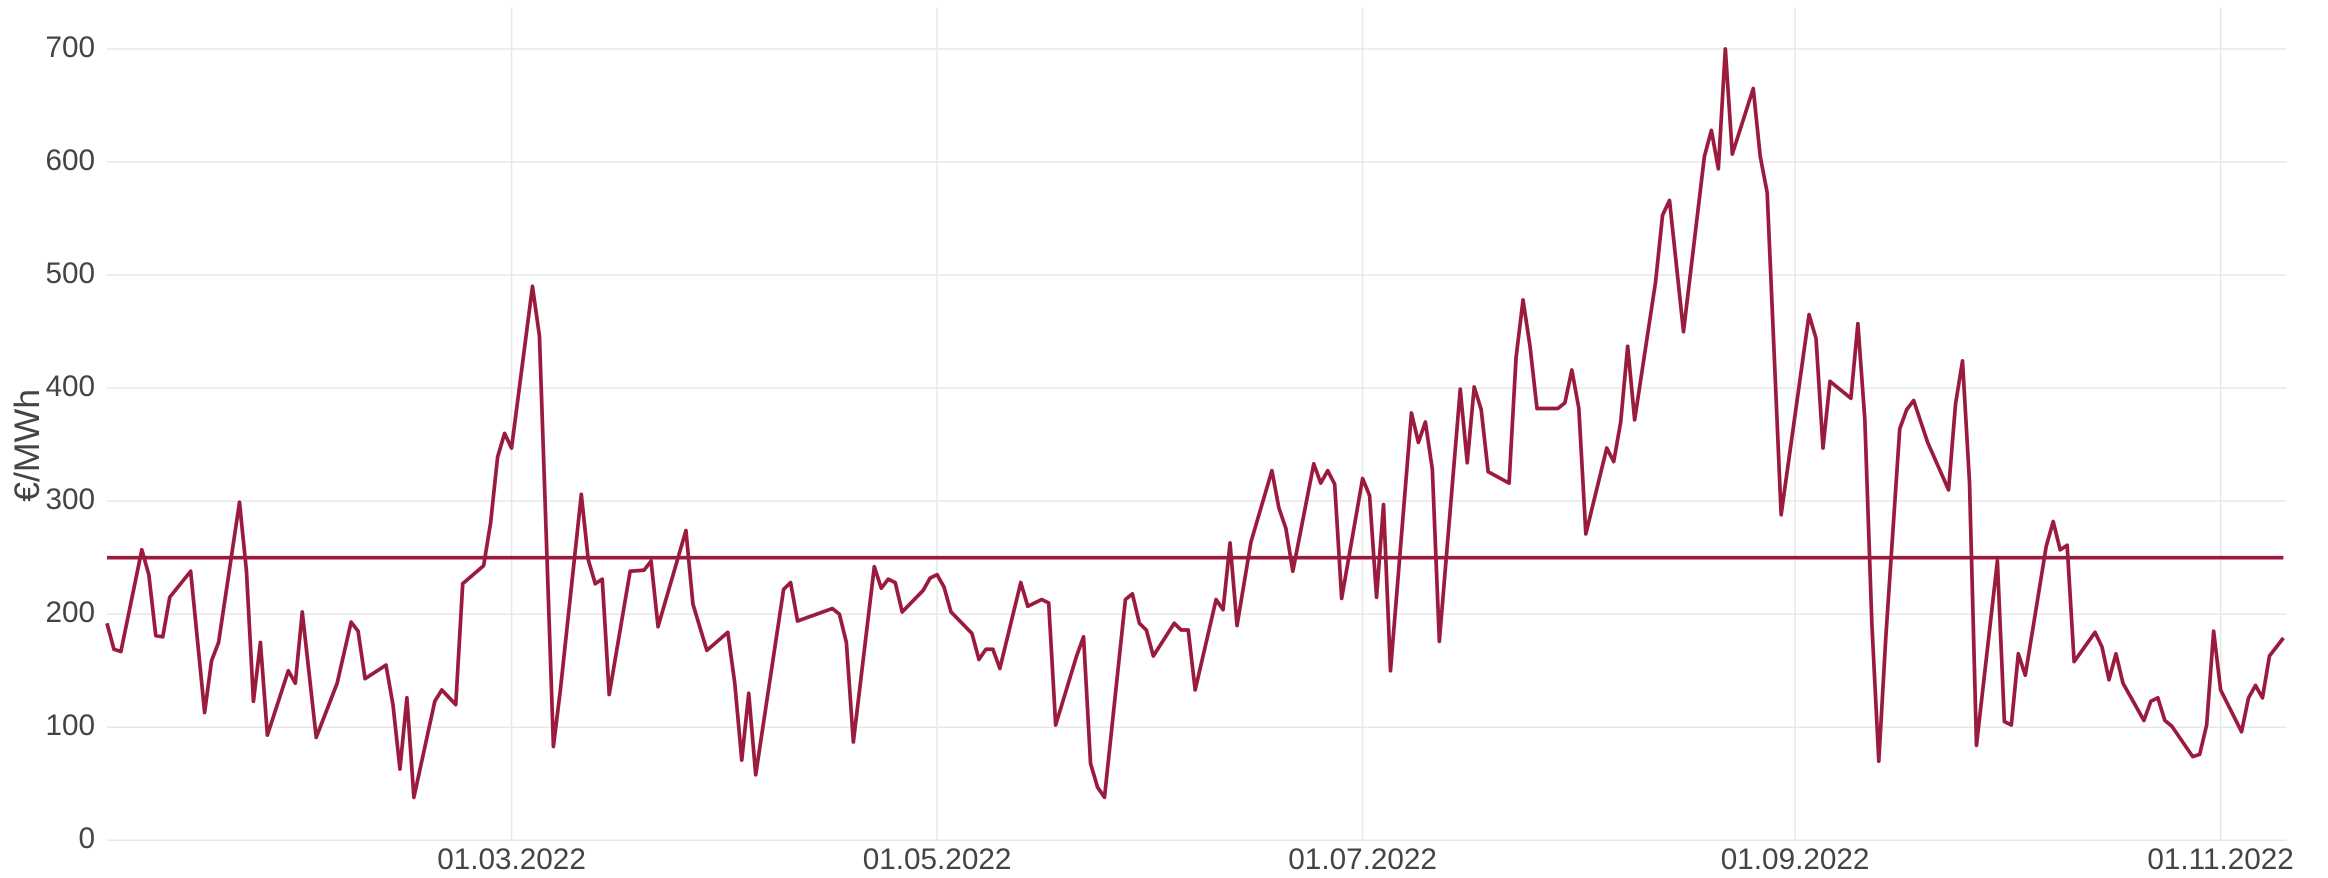 The width and height of the screenshot is (2328, 878). What do you see at coordinates (87, 838) in the screenshot?
I see `y-tick-label: 0` at bounding box center [87, 838].